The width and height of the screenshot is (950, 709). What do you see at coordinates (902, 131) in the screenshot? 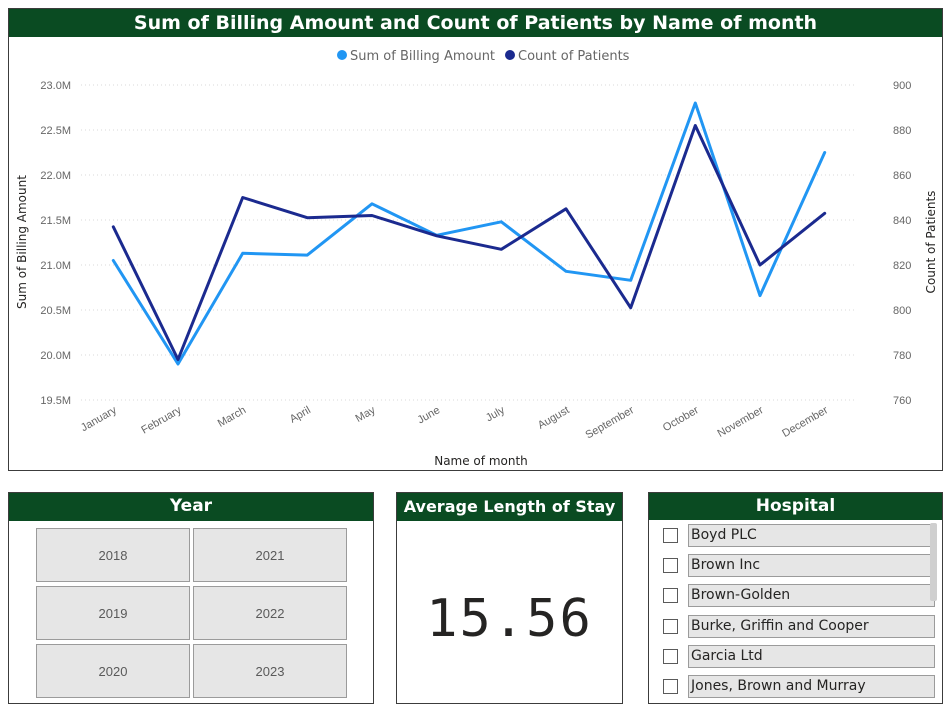
I see `y2-tick-label: 880` at bounding box center [902, 131].